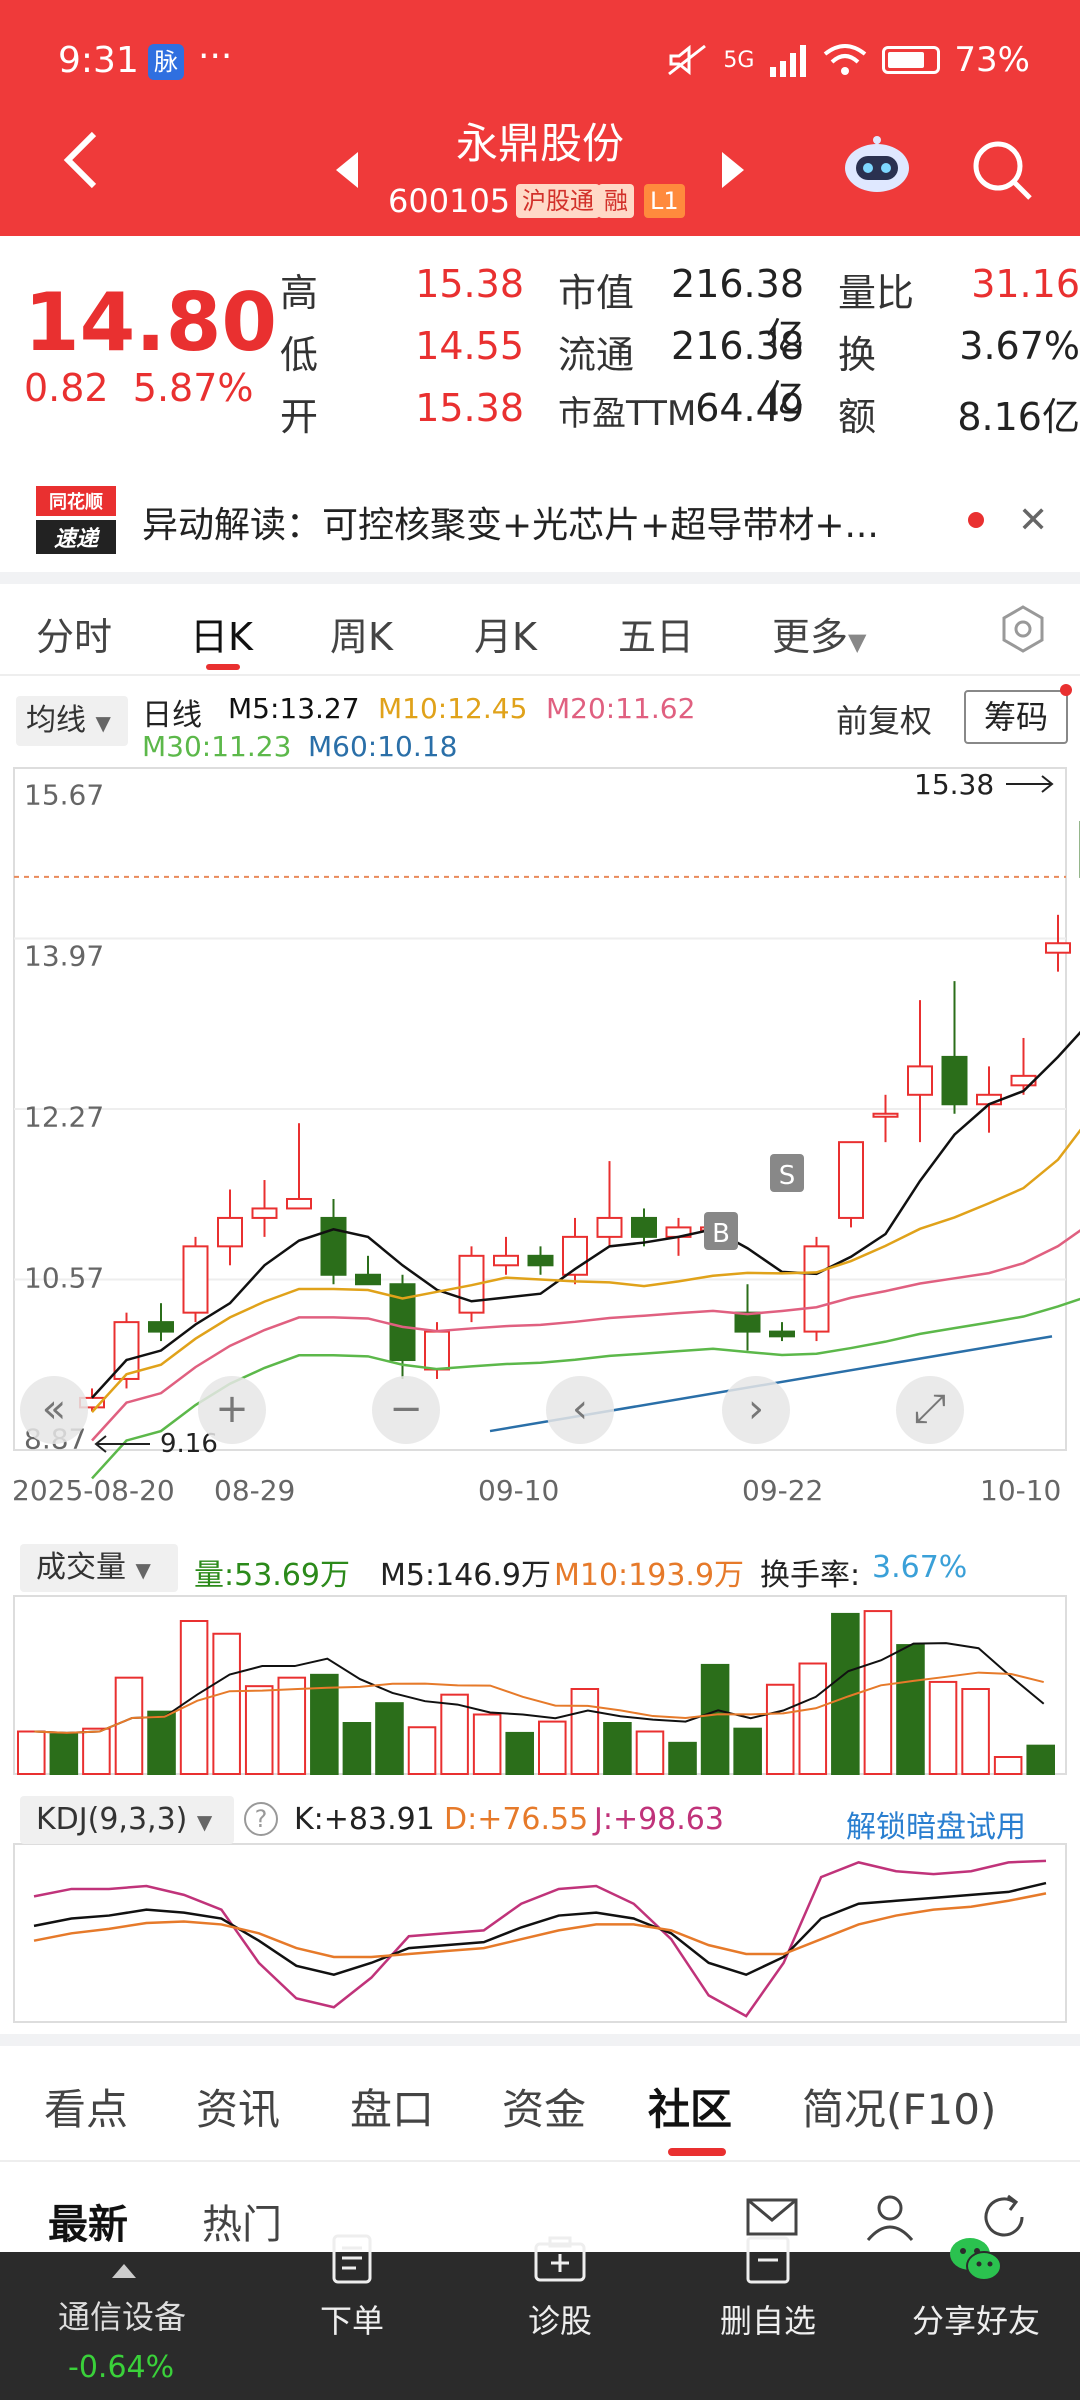 This screenshot has height=2400, width=1080. What do you see at coordinates (74, 637) in the screenshot?
I see `tab-intraday: 分时` at bounding box center [74, 637].